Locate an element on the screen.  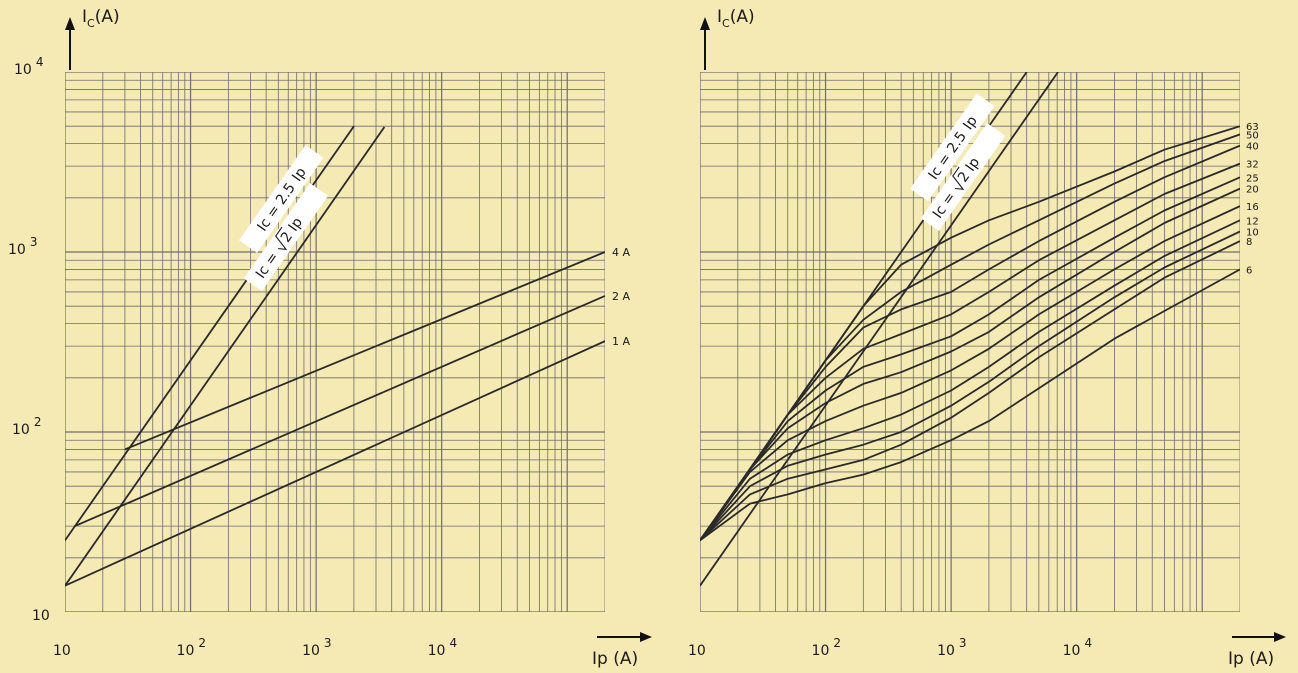
y-tick-label: 10 3 is located at coordinates (22, 246).